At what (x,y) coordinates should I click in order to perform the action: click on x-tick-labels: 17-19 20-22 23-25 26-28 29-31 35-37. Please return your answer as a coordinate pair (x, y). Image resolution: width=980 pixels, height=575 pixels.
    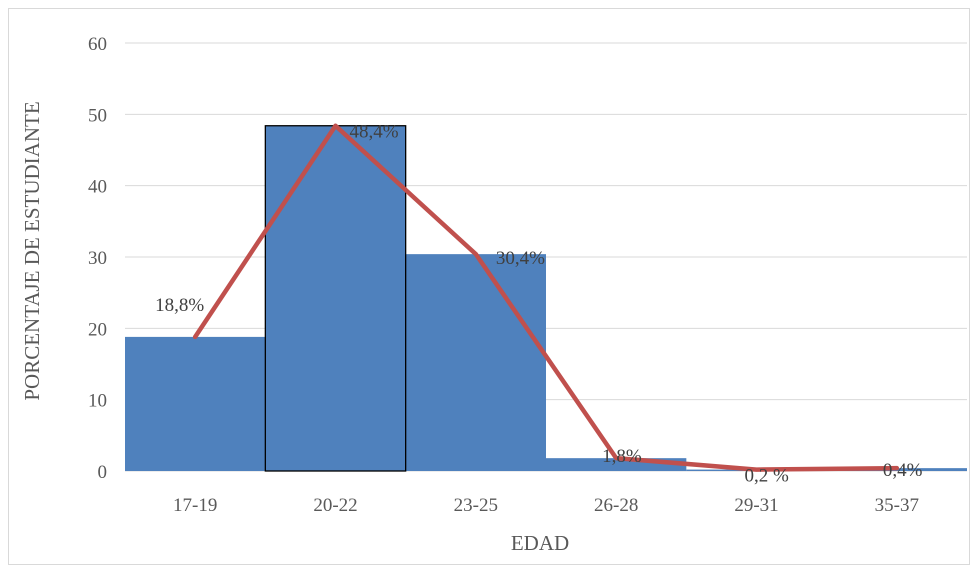
    Looking at the image, I should click on (546, 505).